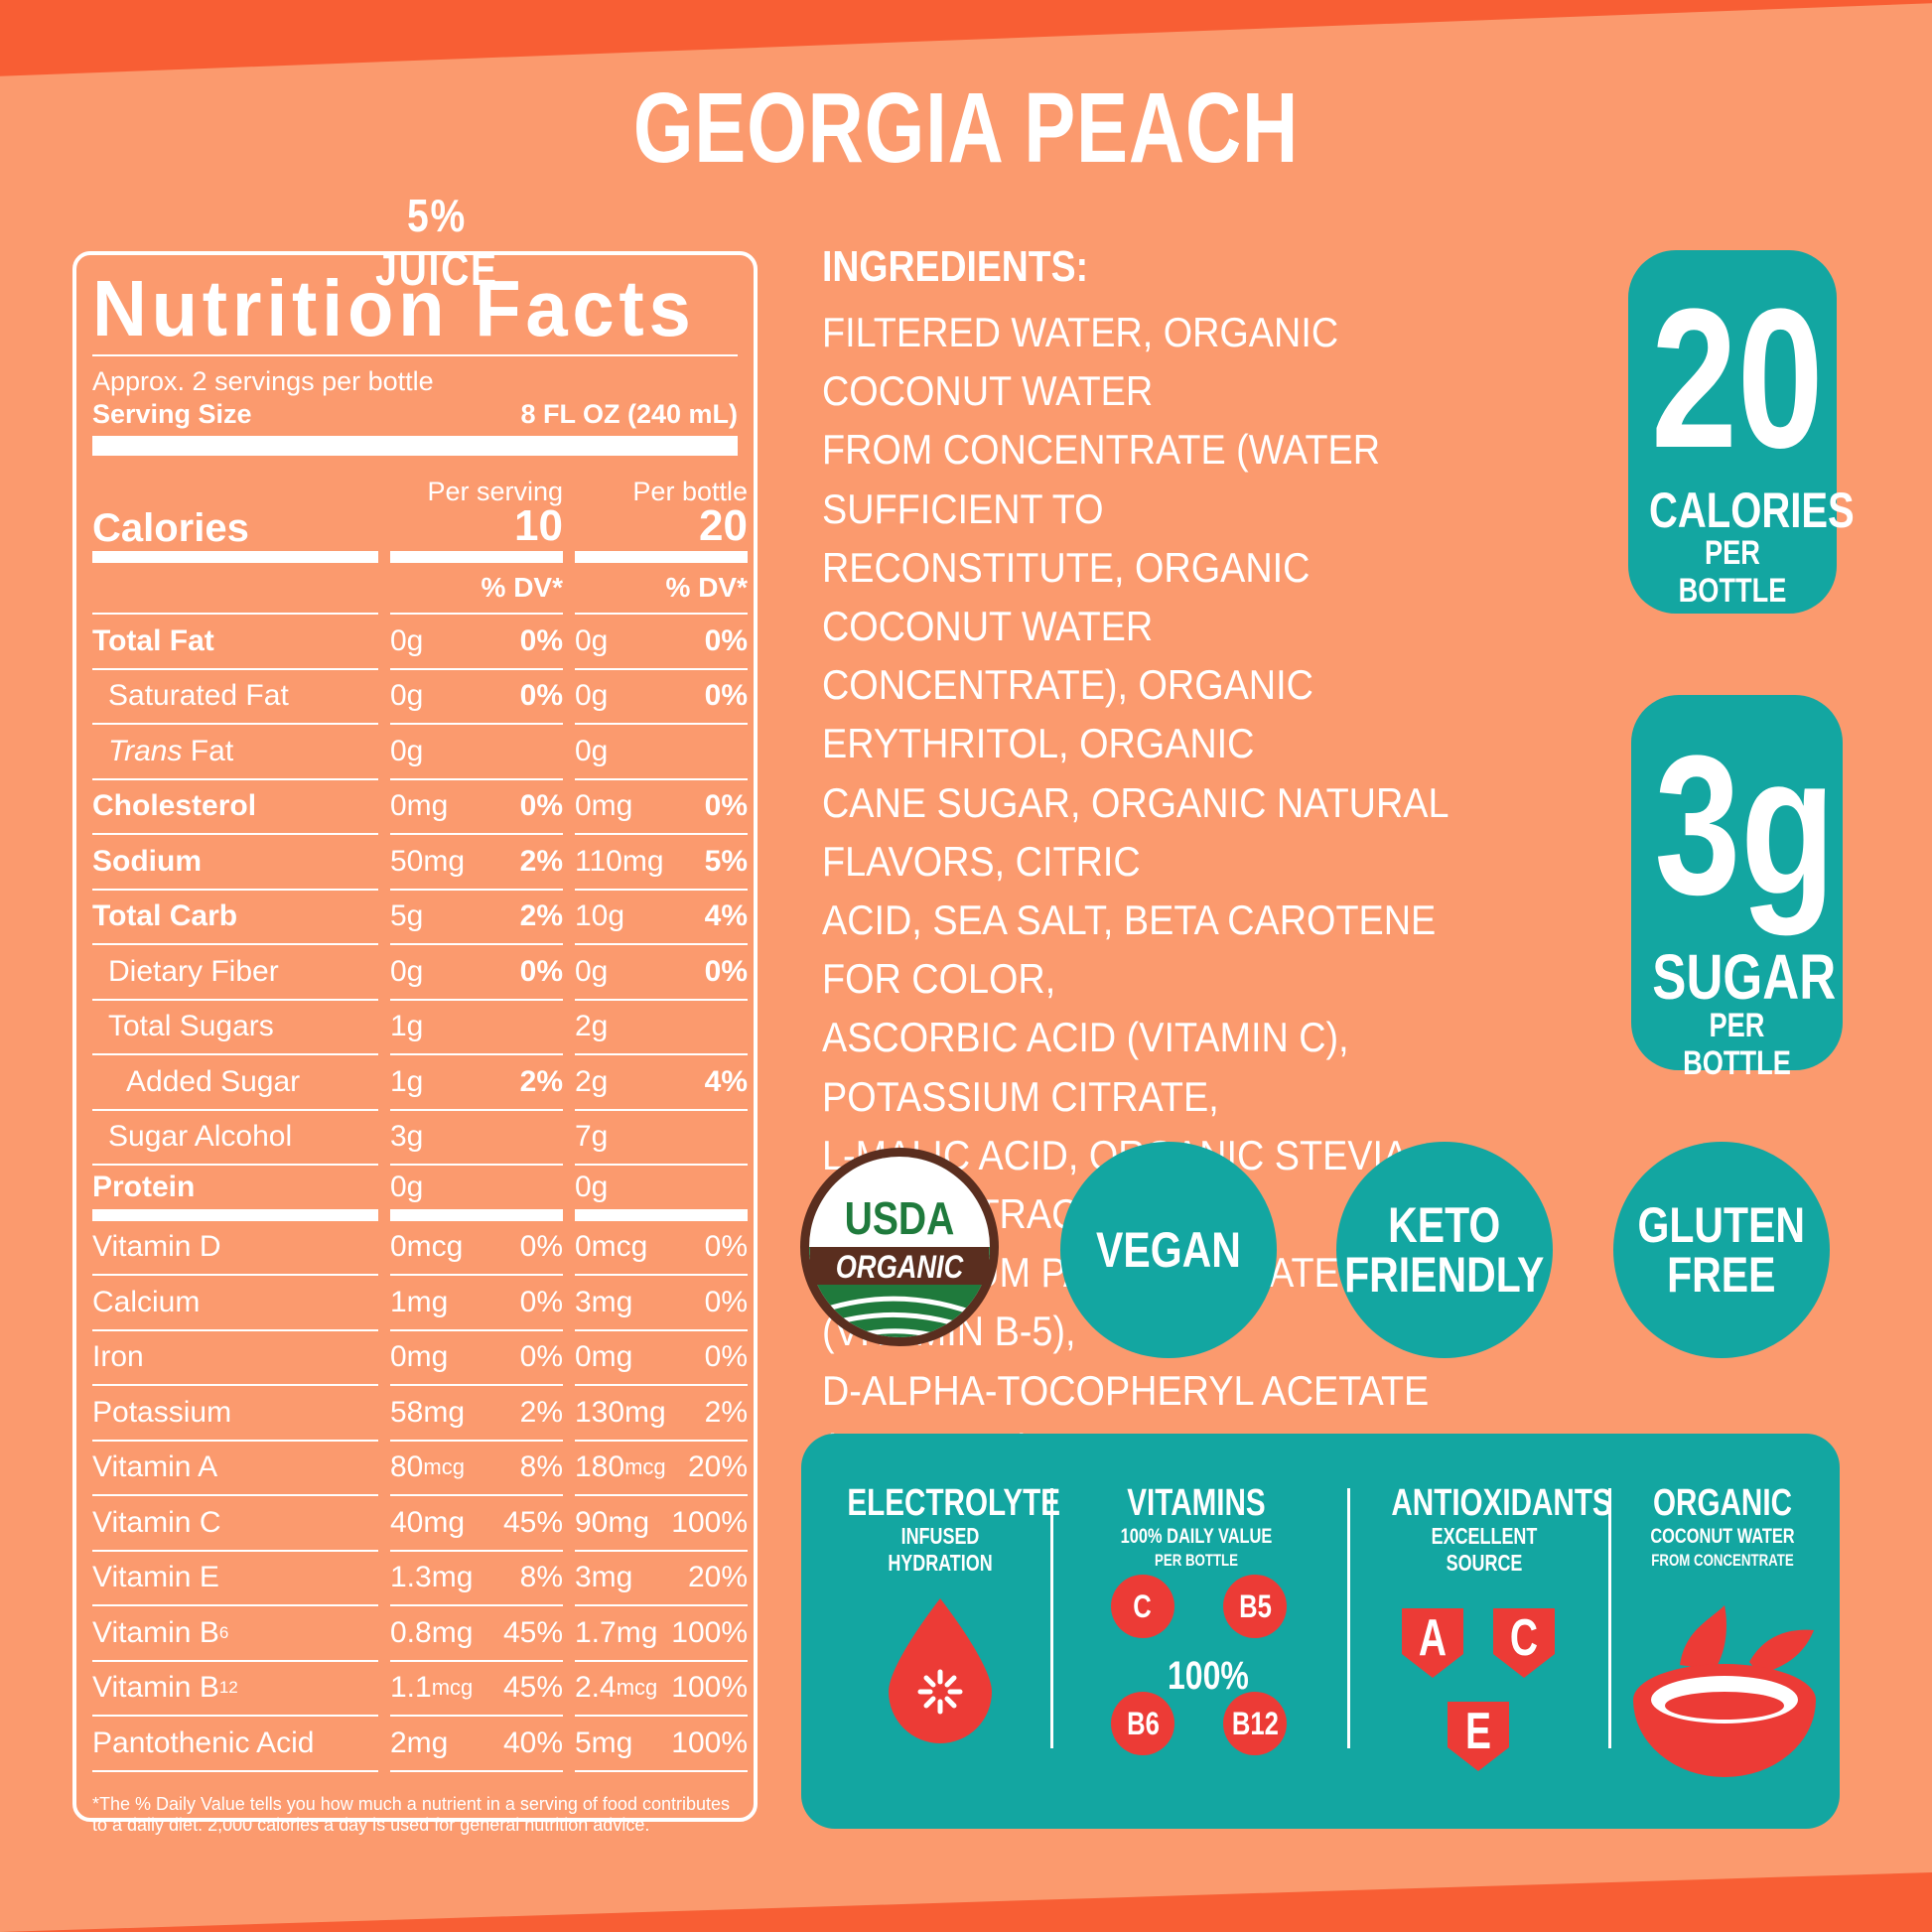  I want to click on organic-line1: COCONUT WATER, so click(1722, 1536).